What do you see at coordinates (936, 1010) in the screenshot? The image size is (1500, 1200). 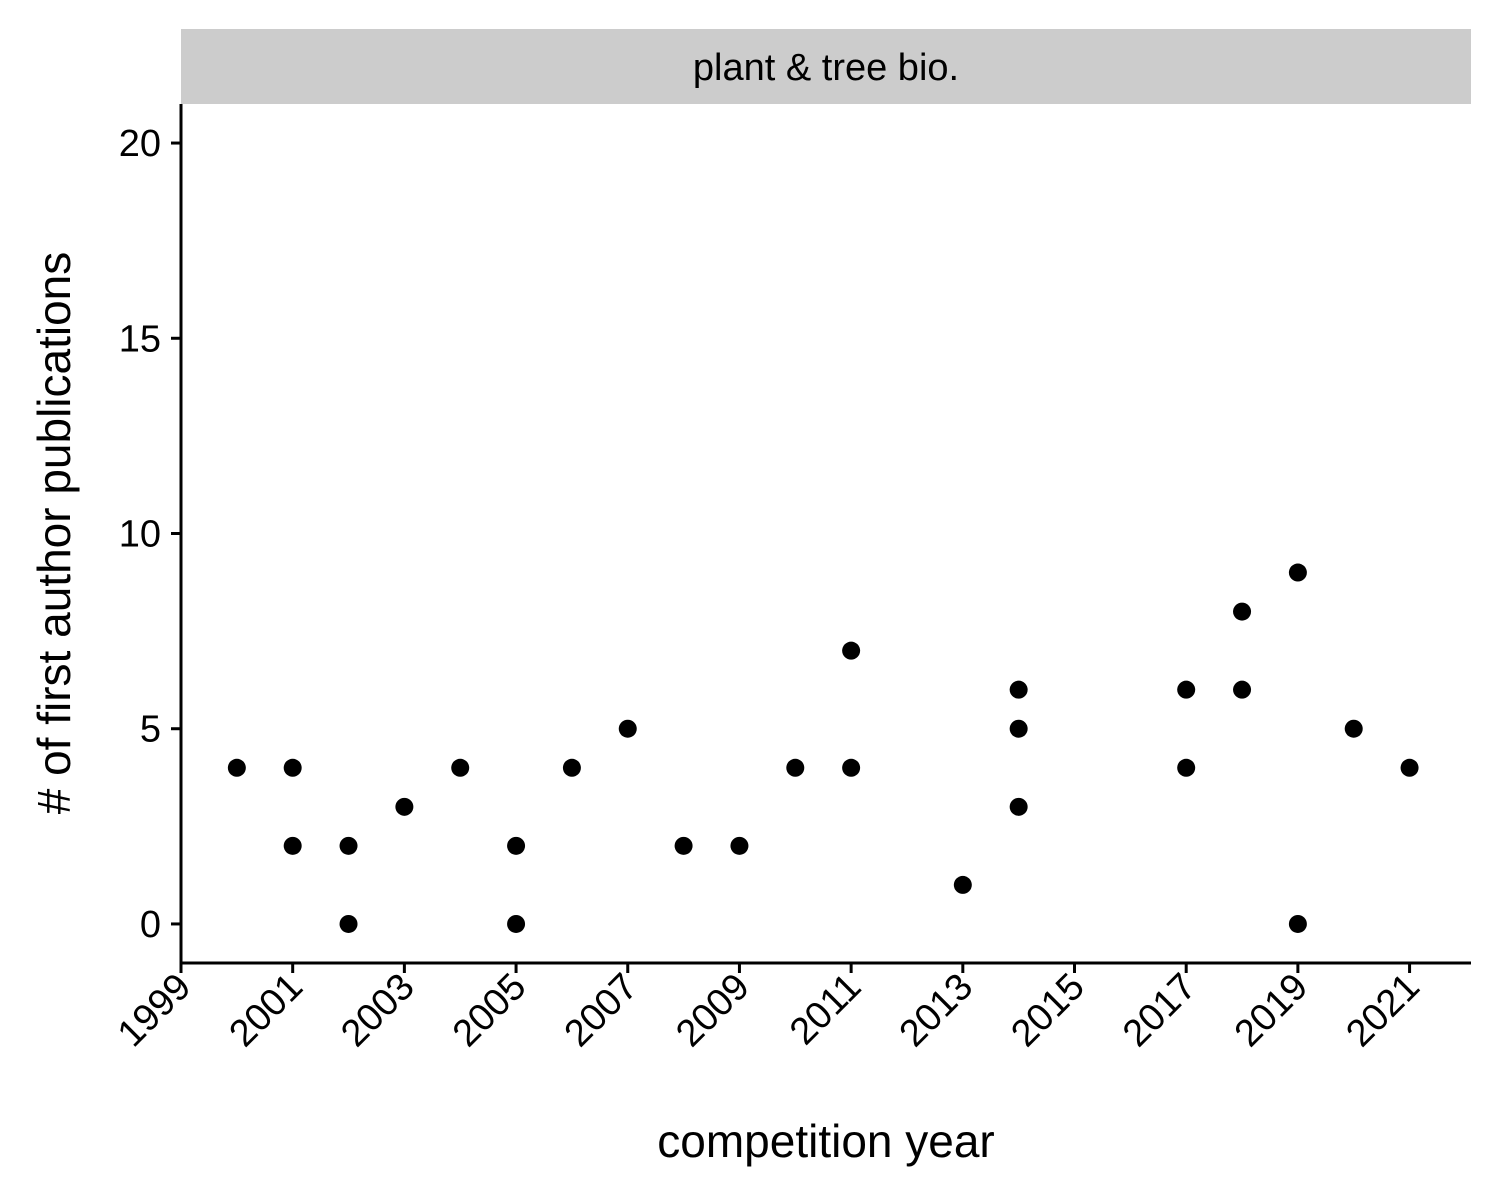 I see `x-tick-label: 2013` at bounding box center [936, 1010].